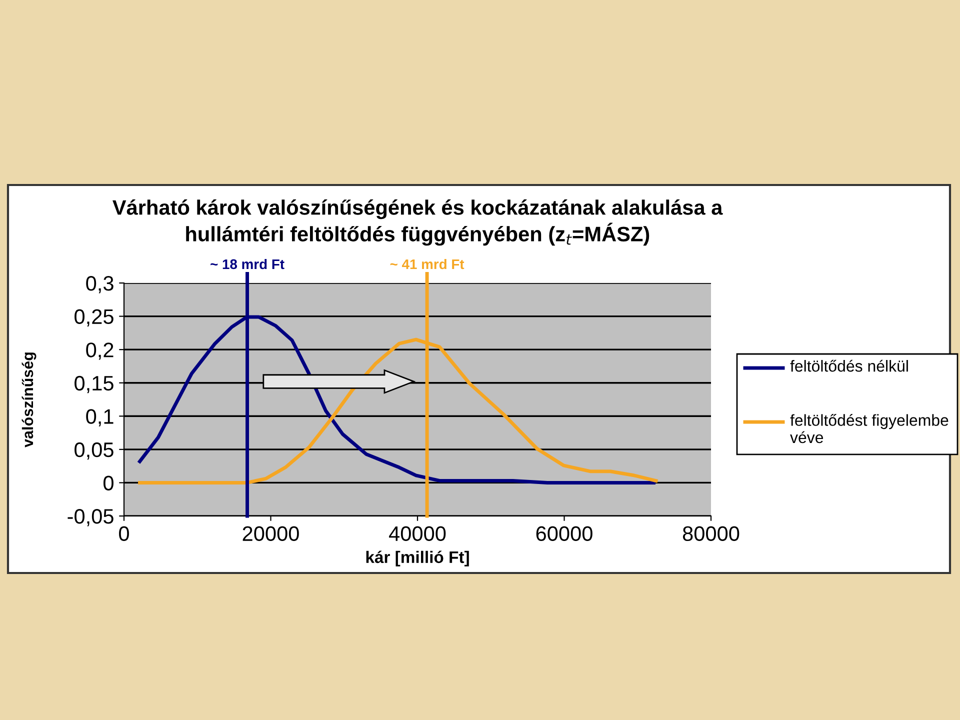  What do you see at coordinates (869, 429) in the screenshot?
I see `legend-label: feltöltődést figyelembe véve` at bounding box center [869, 429].